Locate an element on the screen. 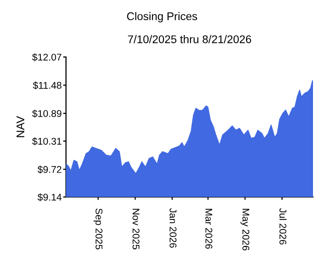 The width and height of the screenshot is (324, 267). x-tick-label: Sep 2025 is located at coordinates (98, 229).